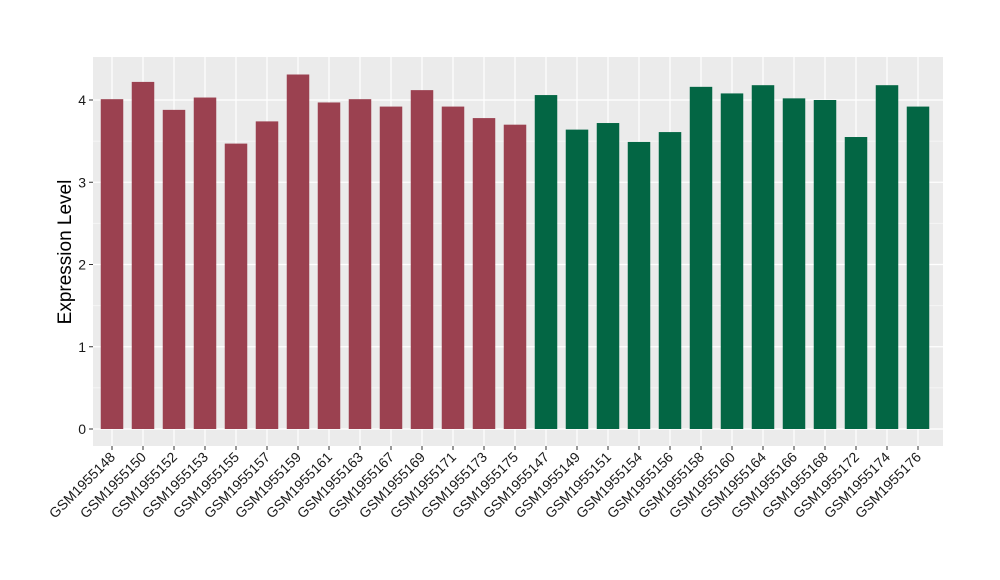 The width and height of the screenshot is (1000, 580). What do you see at coordinates (205, 263) in the screenshot?
I see `bar-GSM1955153` at bounding box center [205, 263].